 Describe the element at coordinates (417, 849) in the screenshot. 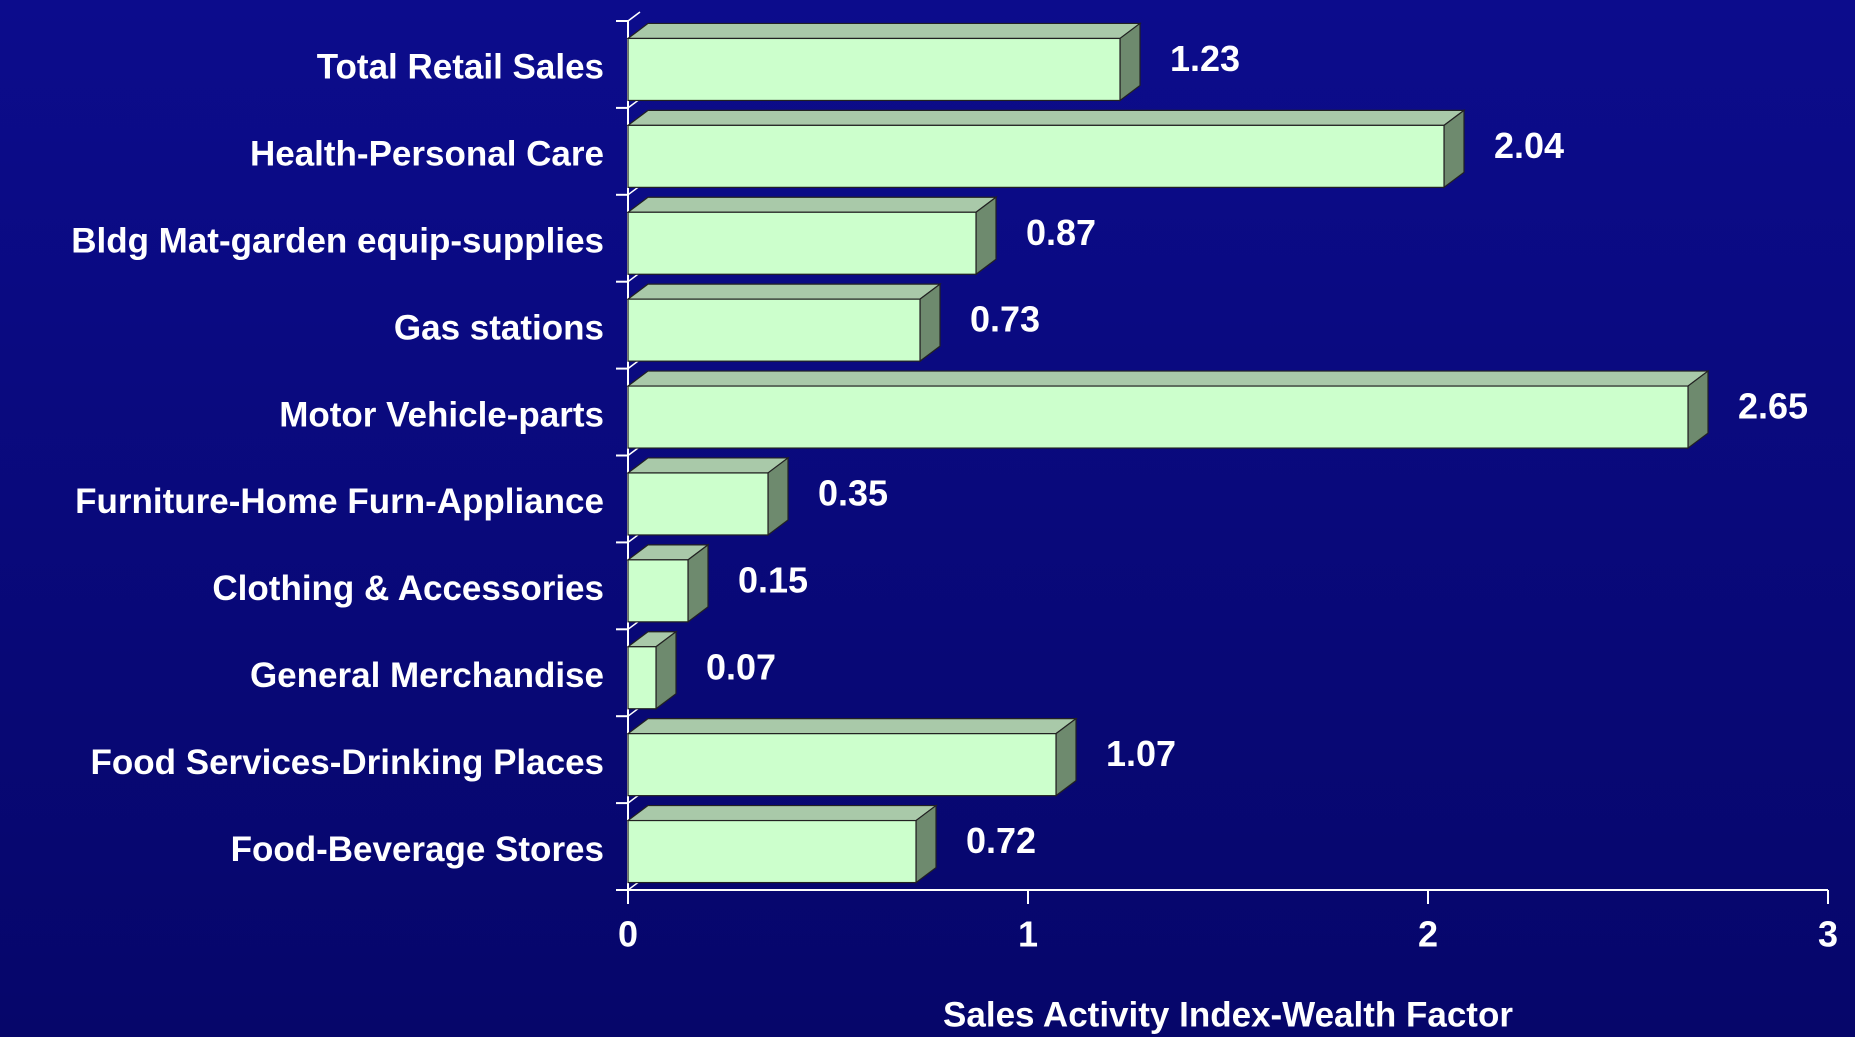

I see `category-label: Food-Beverage Stores` at that location.